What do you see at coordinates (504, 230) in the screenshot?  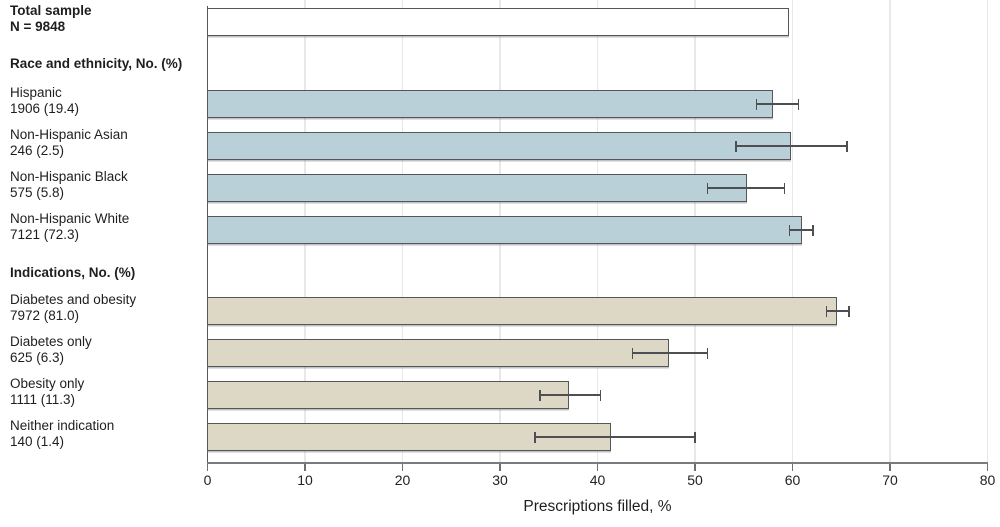 I see `bar-non-hispanic-white` at bounding box center [504, 230].